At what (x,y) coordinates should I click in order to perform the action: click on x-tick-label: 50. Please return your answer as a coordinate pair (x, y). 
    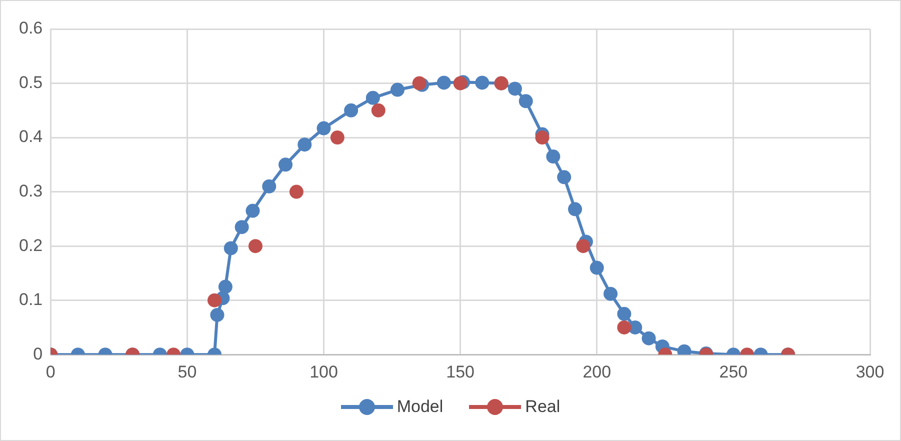
    Looking at the image, I should click on (187, 372).